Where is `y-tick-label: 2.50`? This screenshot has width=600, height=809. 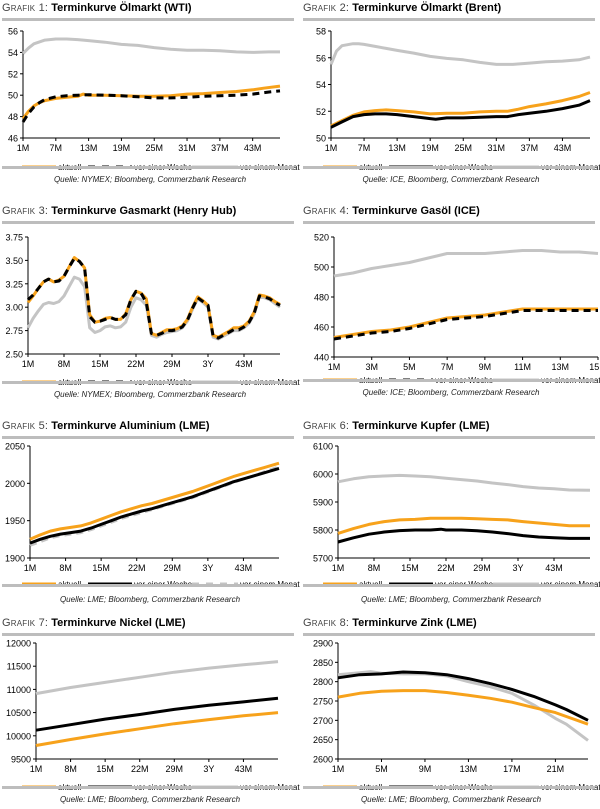 y-tick-label: 2.50 is located at coordinates (14, 355).